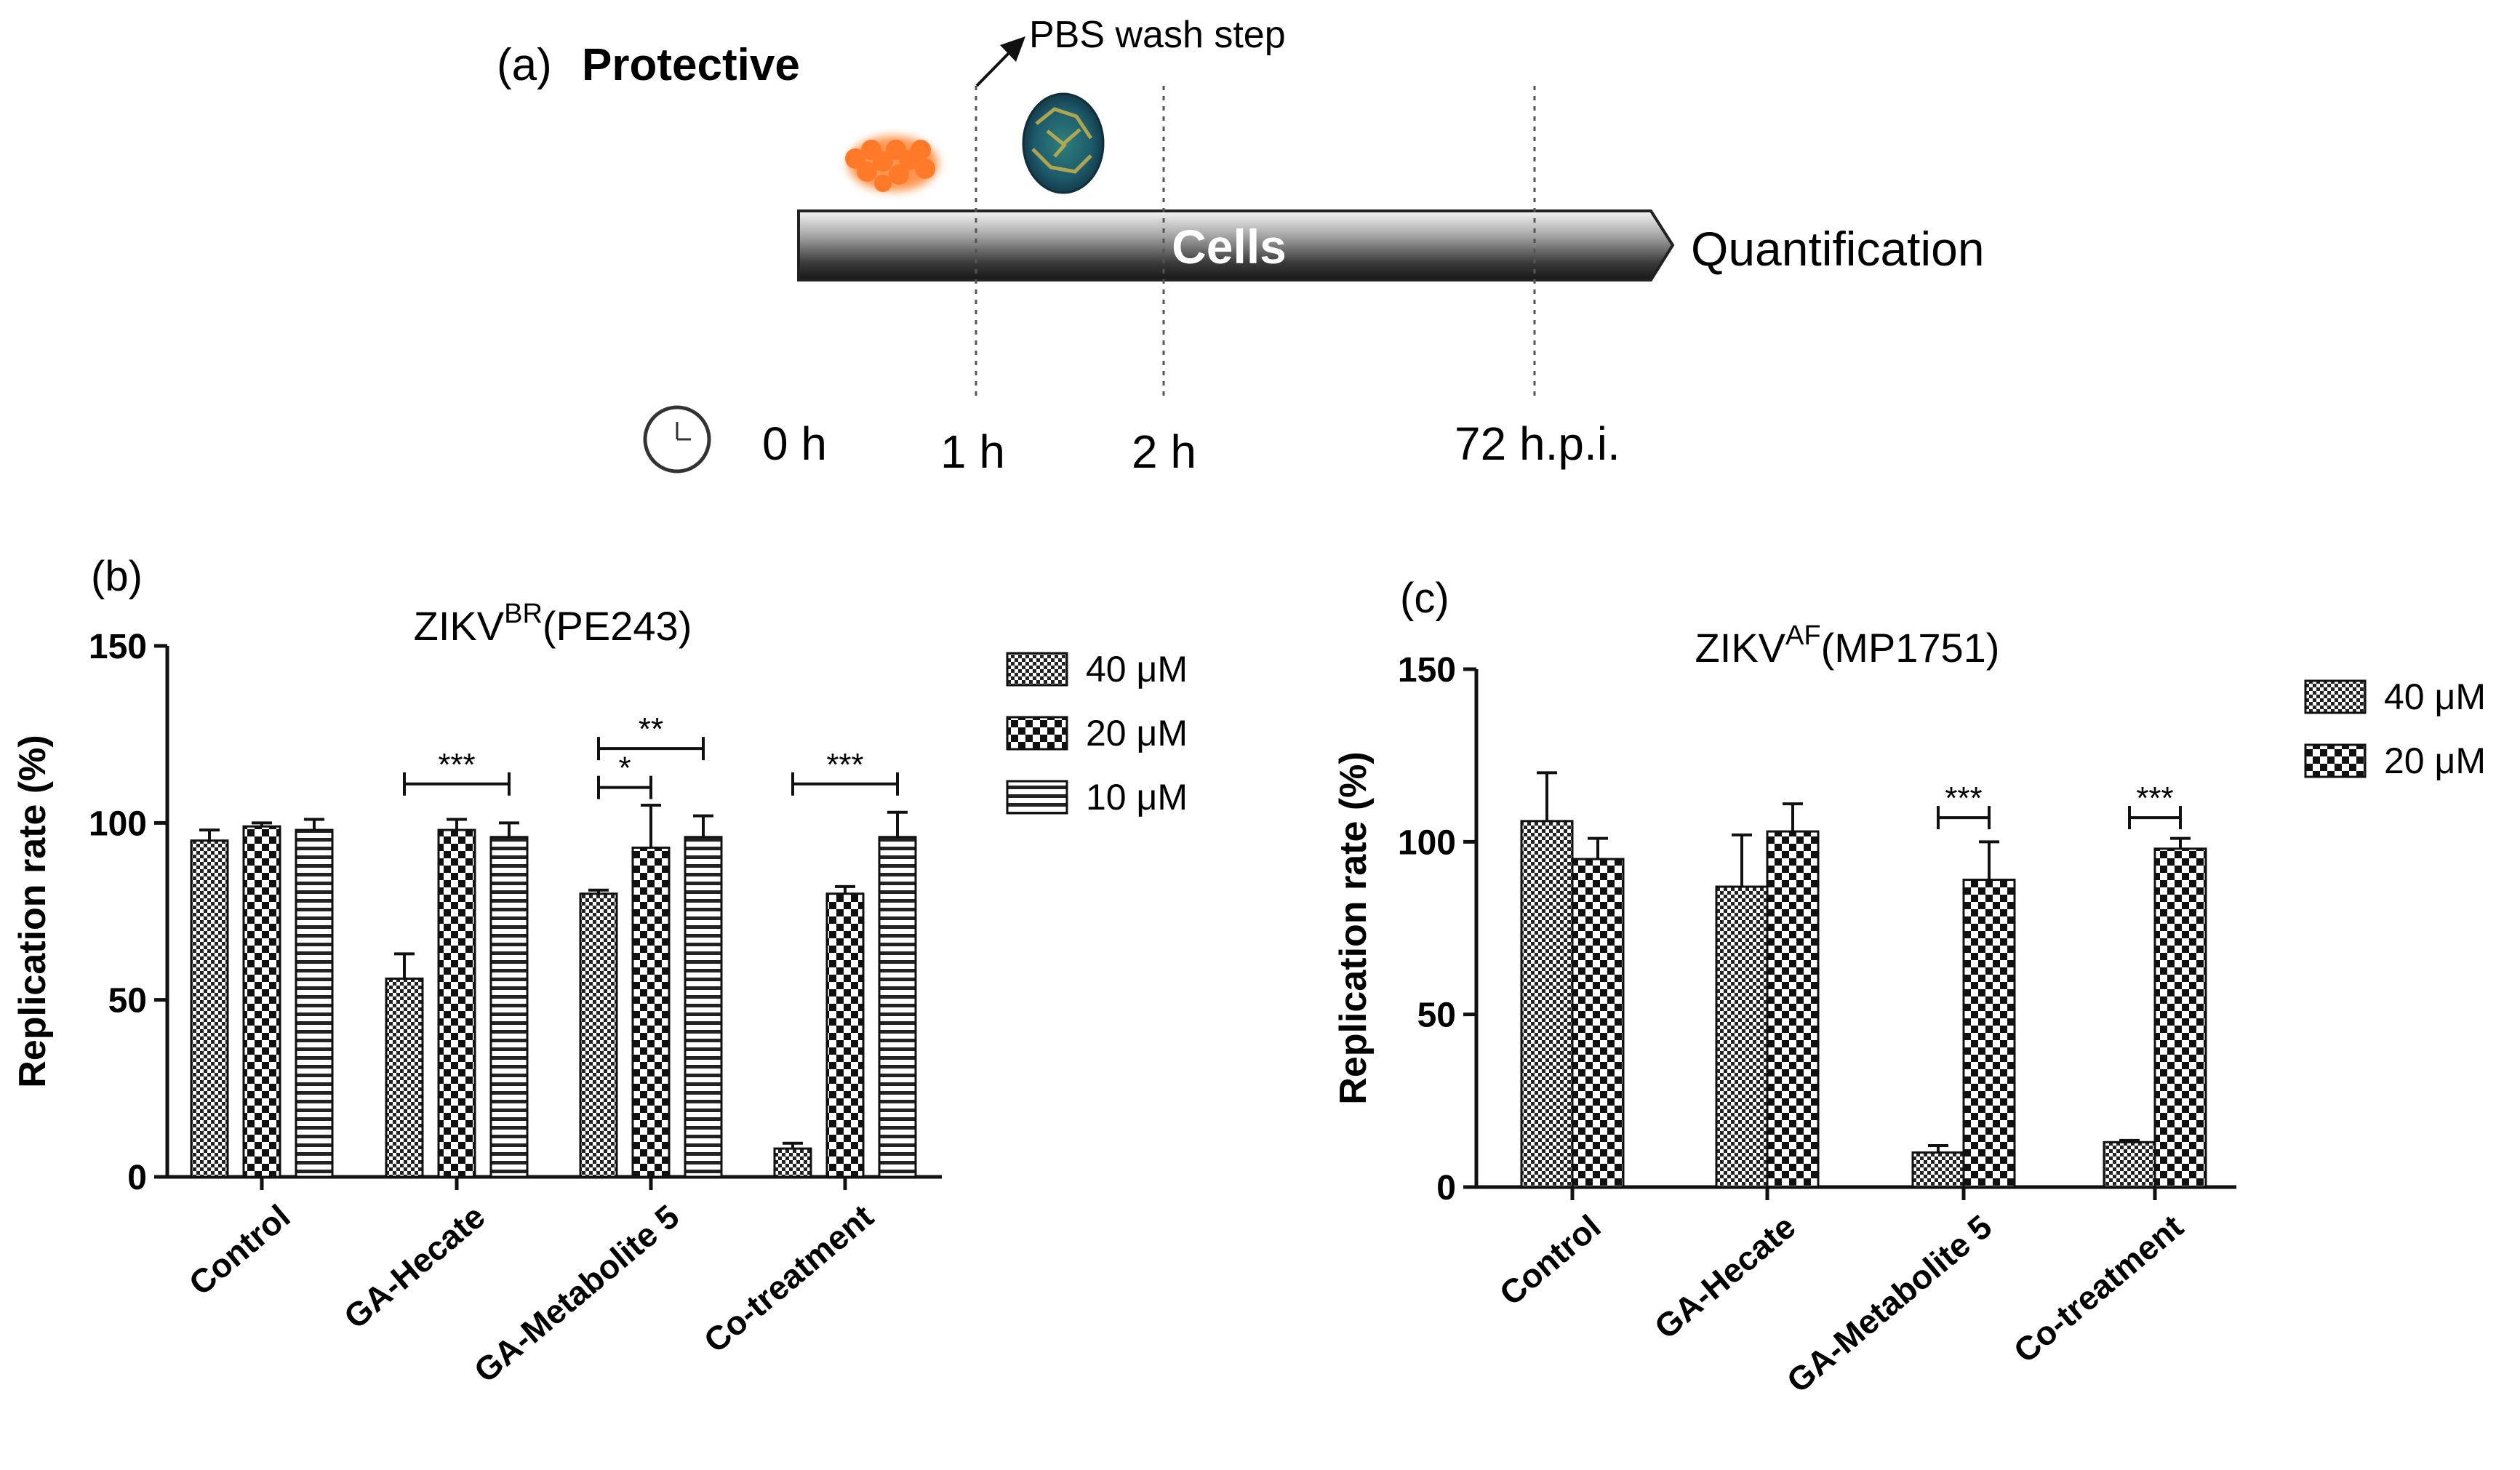 This screenshot has width=2520, height=1470. Describe the element at coordinates (691, 65) in the screenshot. I see `schematic-title: Protective` at that location.